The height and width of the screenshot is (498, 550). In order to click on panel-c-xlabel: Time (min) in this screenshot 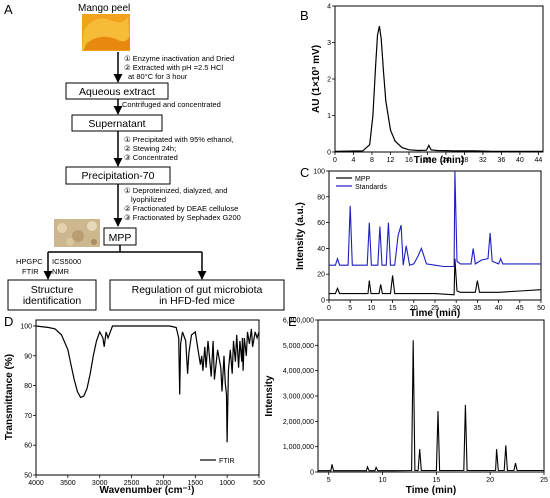, I will do `click(435, 313)`.